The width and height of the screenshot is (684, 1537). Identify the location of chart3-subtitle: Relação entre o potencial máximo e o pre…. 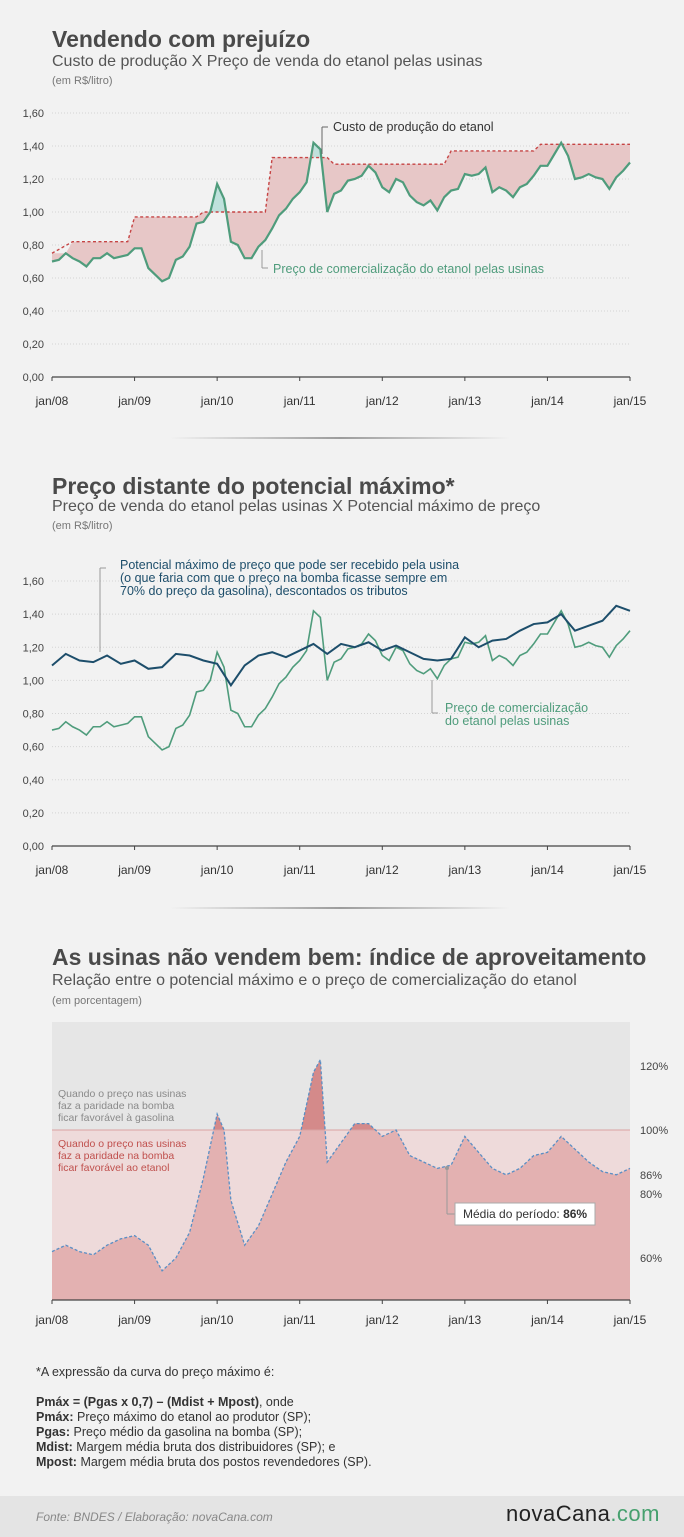
(314, 980).